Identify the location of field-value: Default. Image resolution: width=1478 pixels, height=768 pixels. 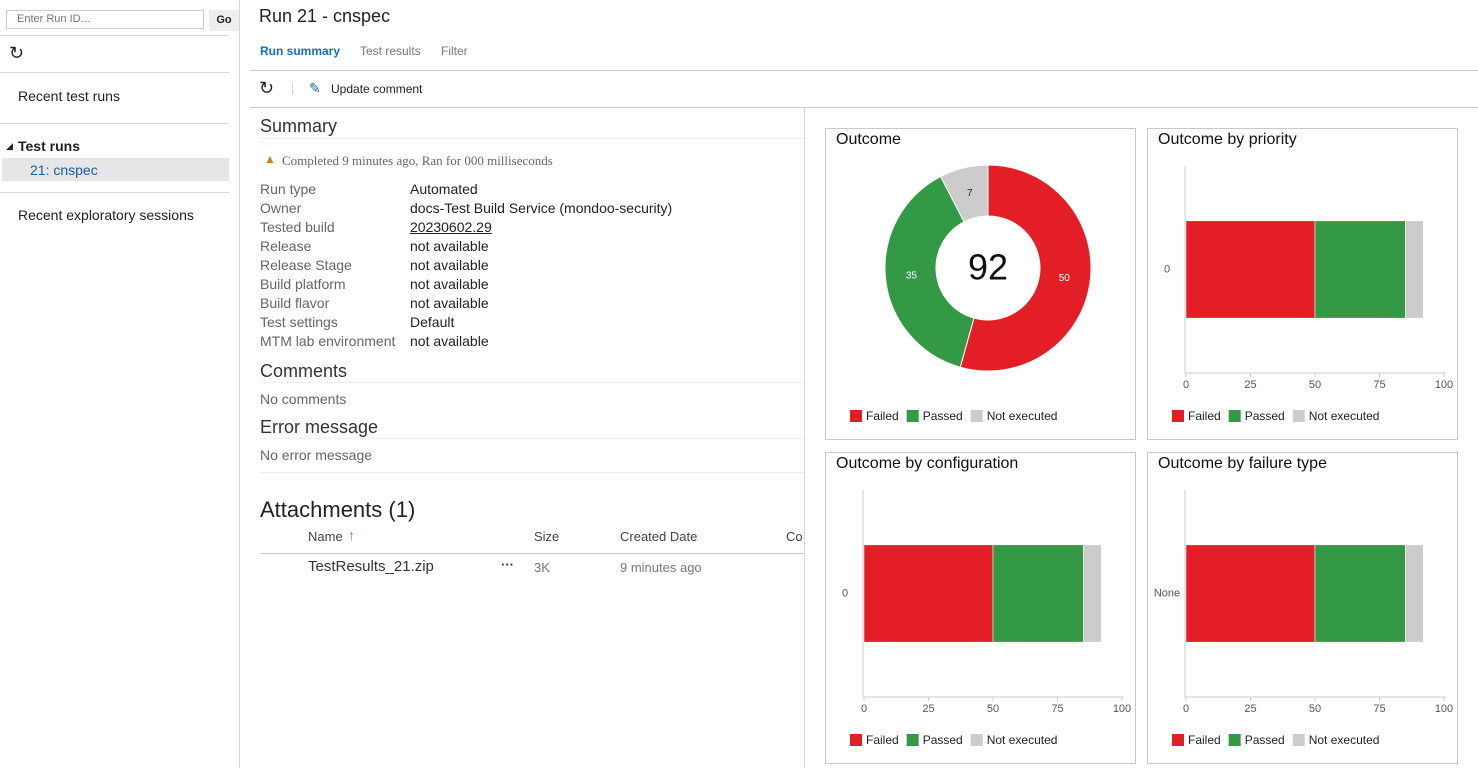
(432, 322).